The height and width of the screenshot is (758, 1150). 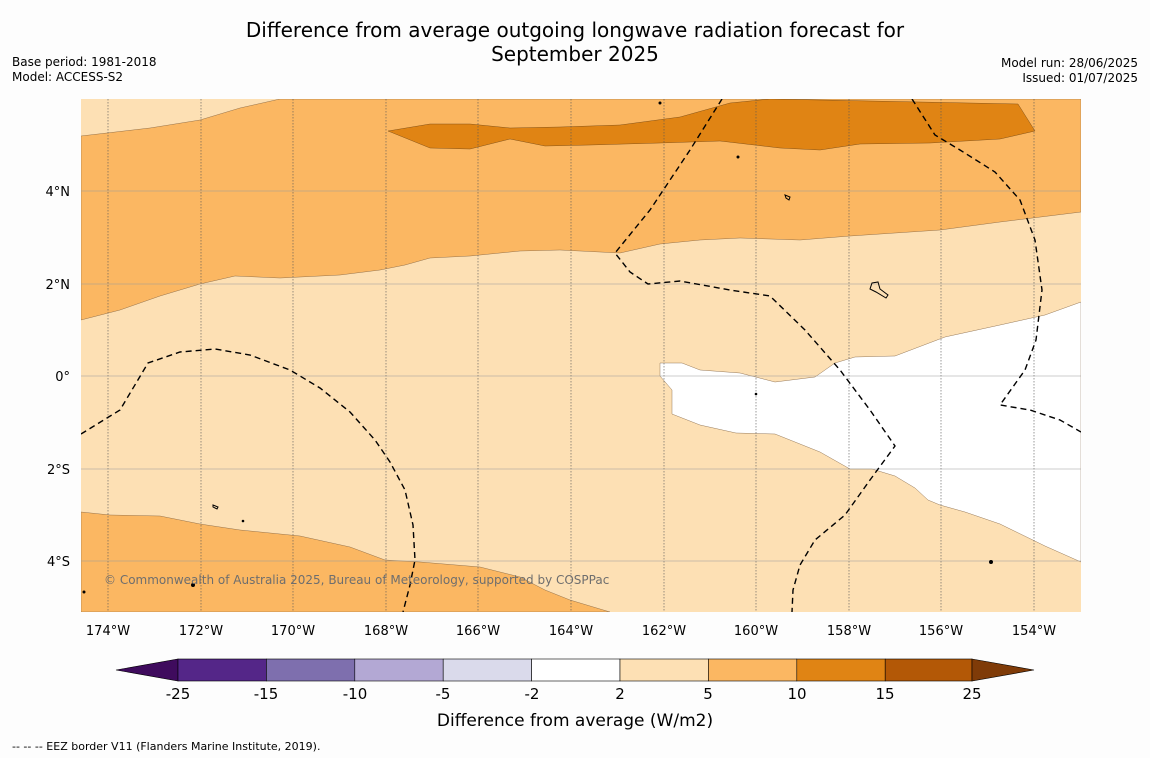 I want to click on colorbar-tick: -10, so click(x=355, y=694).